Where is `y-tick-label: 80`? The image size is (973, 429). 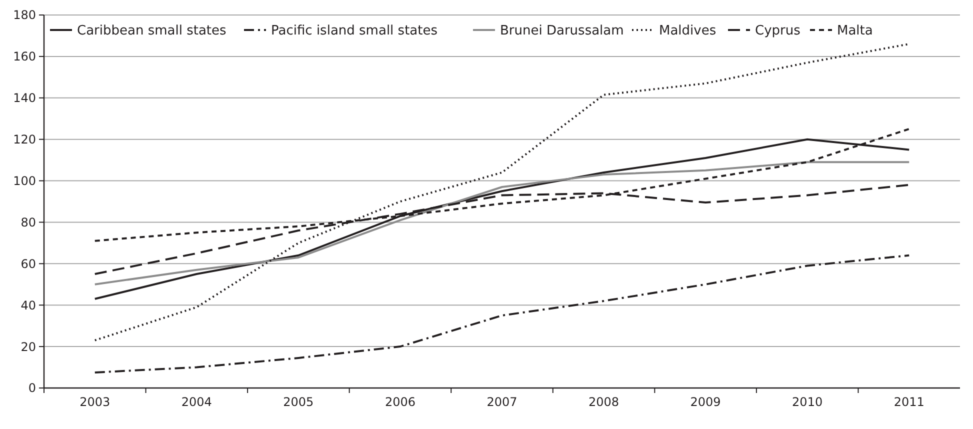 y-tick-label: 80 is located at coordinates (28, 222).